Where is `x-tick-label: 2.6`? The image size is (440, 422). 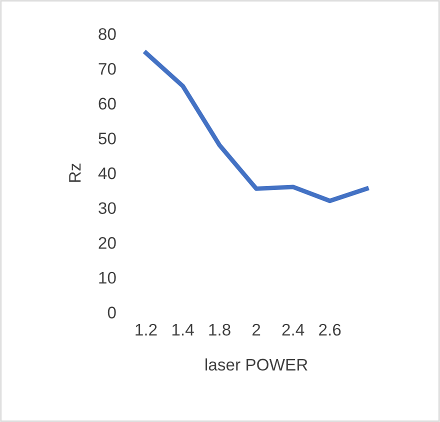 x-tick-label: 2.6 is located at coordinates (330, 330).